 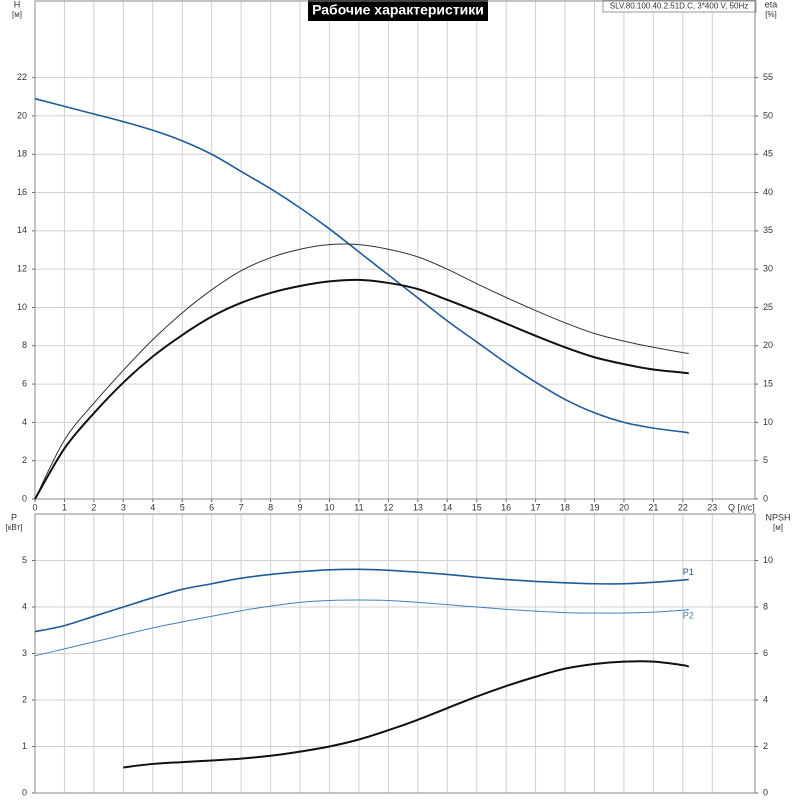 What do you see at coordinates (768, 77) in the screenshot?
I see `y2-tick-label: 55` at bounding box center [768, 77].